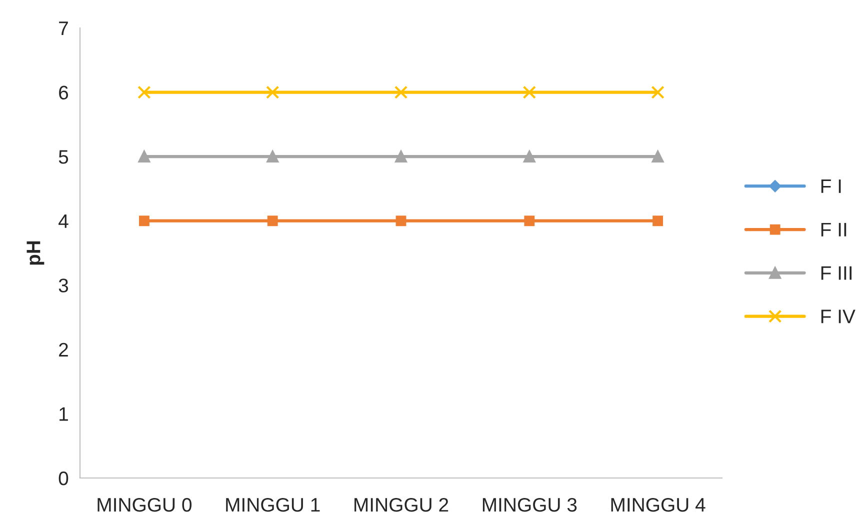 The image size is (863, 523). I want to click on x-tick-label: MINGGU 0, so click(145, 505).